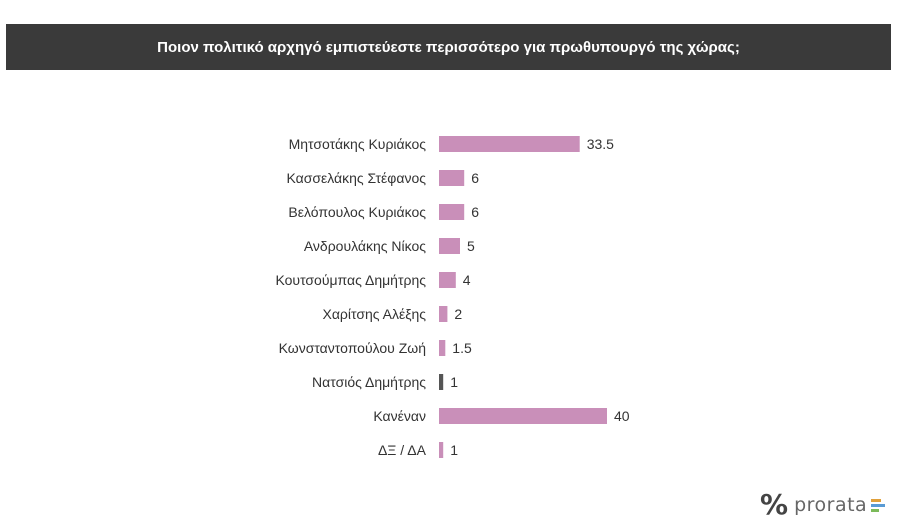 This screenshot has height=525, width=900. I want to click on category-label: Κασσελάκης Στέφανος, so click(356, 178).